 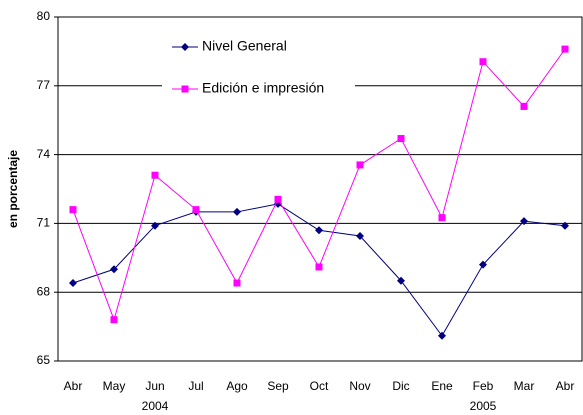 What do you see at coordinates (278, 386) in the screenshot?
I see `x-tick-label: Sep` at bounding box center [278, 386].